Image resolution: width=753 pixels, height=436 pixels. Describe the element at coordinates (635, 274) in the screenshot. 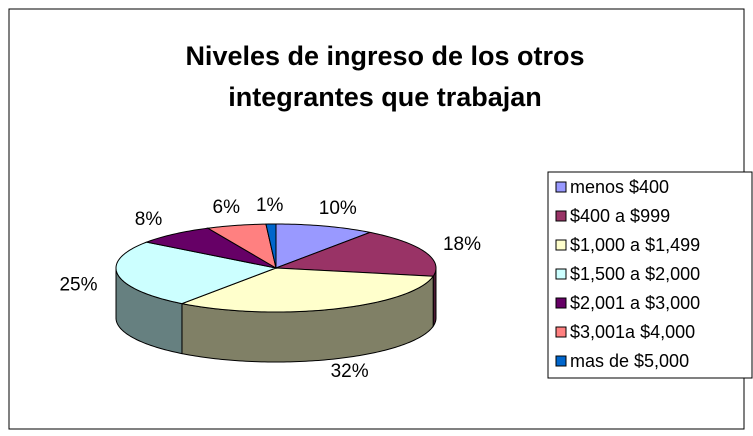

I see `legend-label: $1,500 a $2,000` at that location.